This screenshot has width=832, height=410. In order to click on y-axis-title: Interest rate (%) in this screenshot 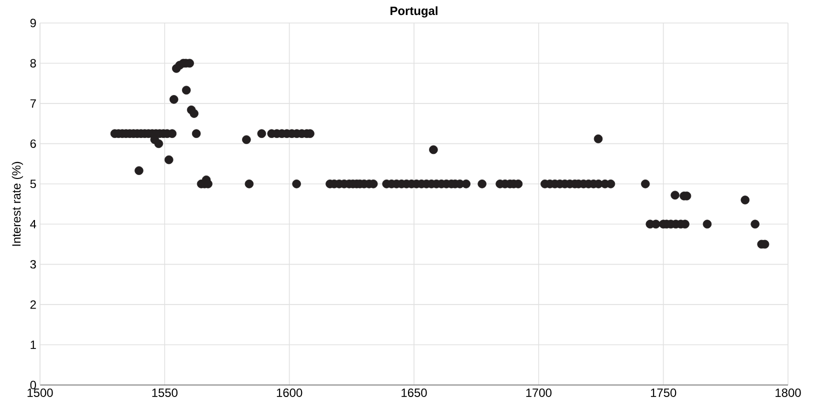, I will do `click(17, 204)`.